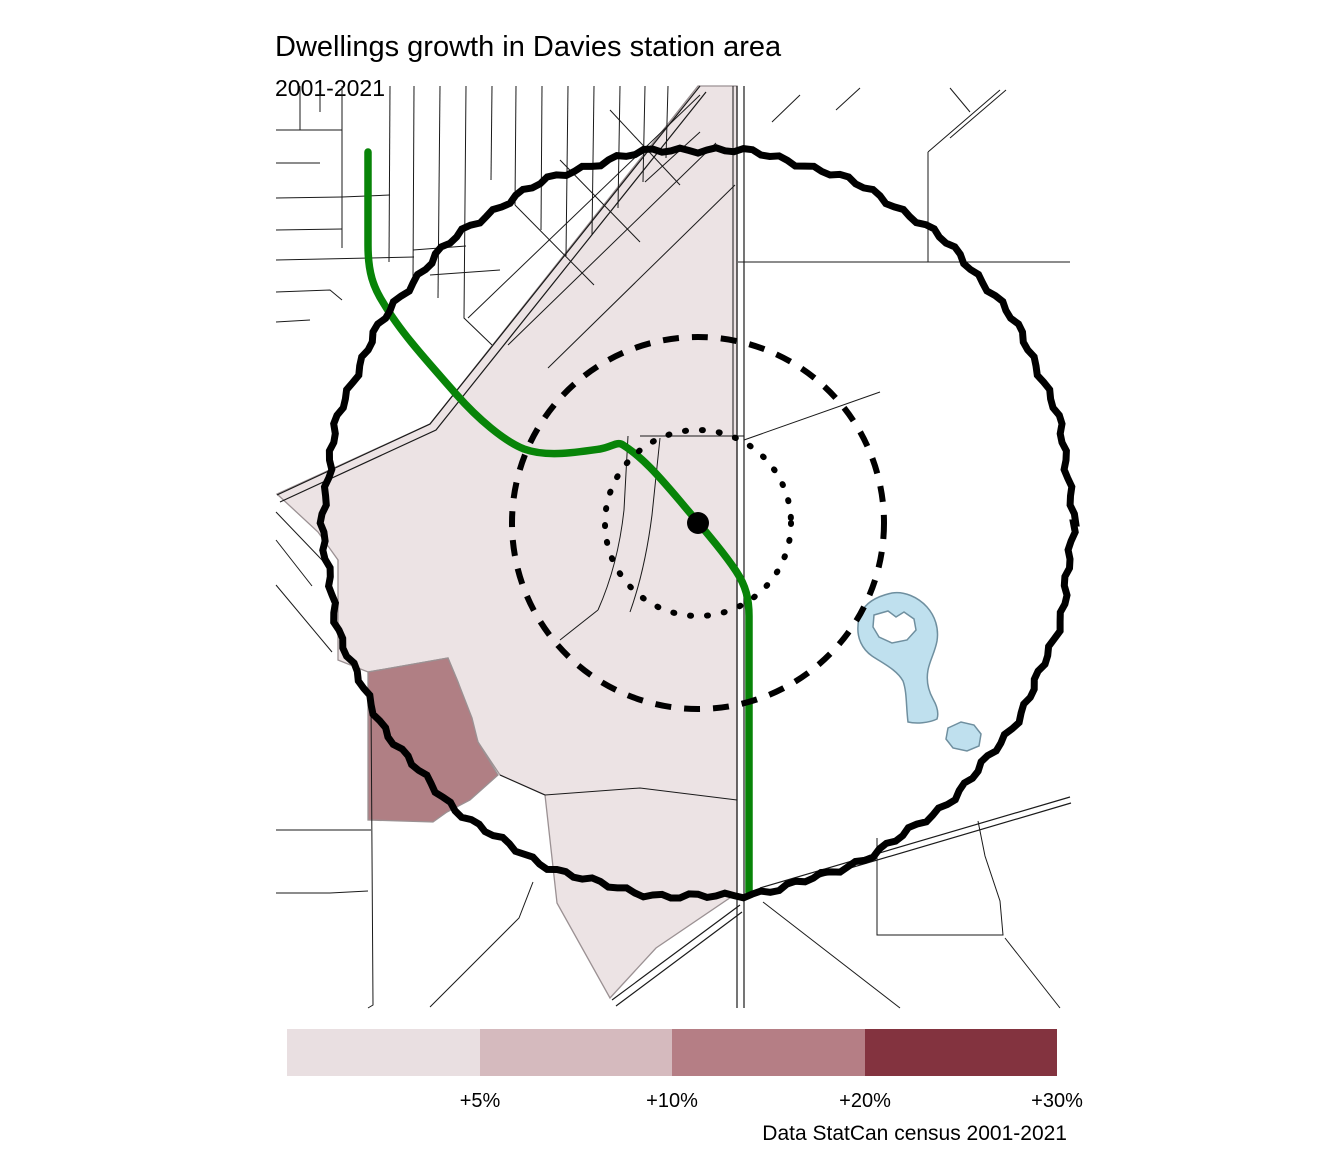  I want to click on parcel-medium, so click(433, 740).